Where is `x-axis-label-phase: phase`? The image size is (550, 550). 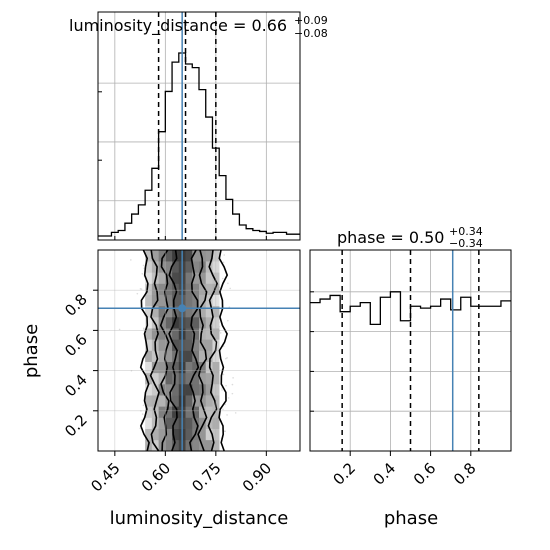
x-axis-label-phase: phase is located at coordinates (411, 518).